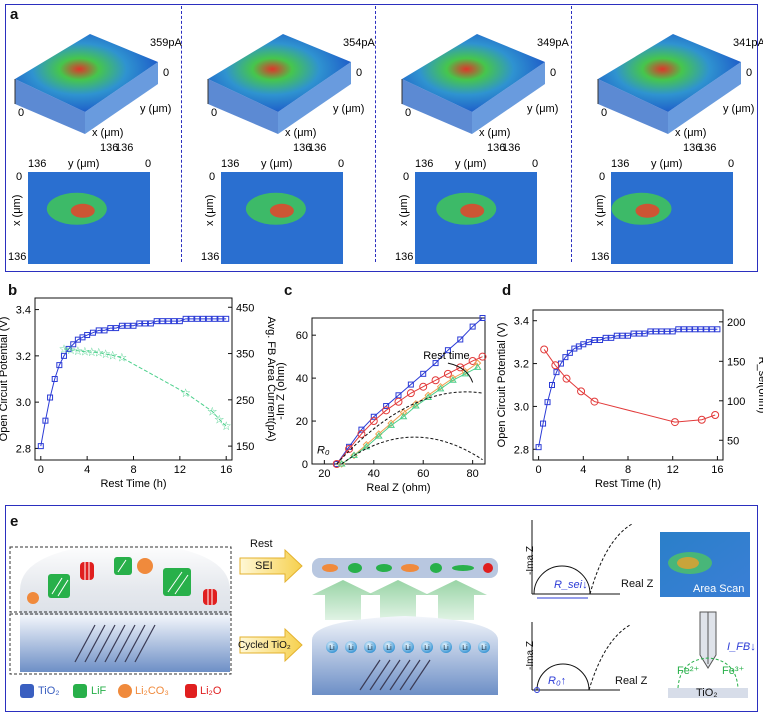  Describe the element at coordinates (264, 645) in the screenshot. I see `cycled-label: Cycled TiO₂` at that location.